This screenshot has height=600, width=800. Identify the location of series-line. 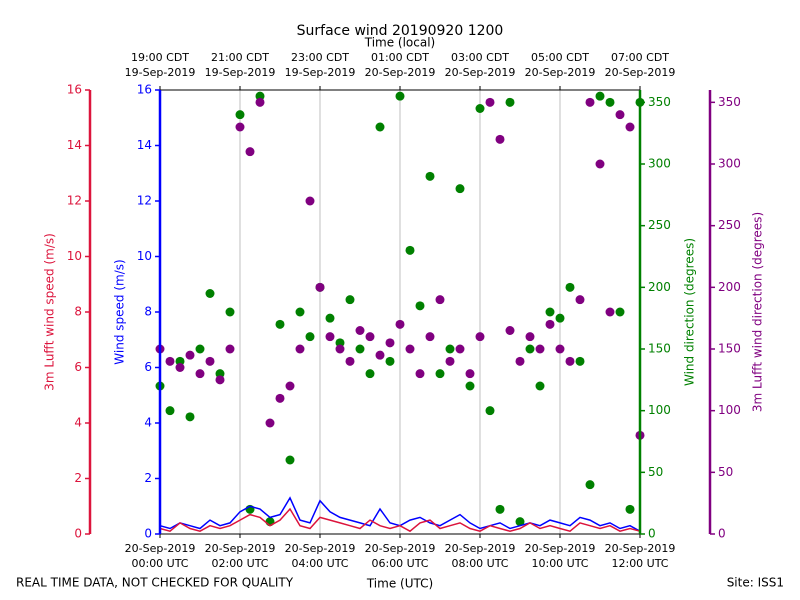
(400, 520).